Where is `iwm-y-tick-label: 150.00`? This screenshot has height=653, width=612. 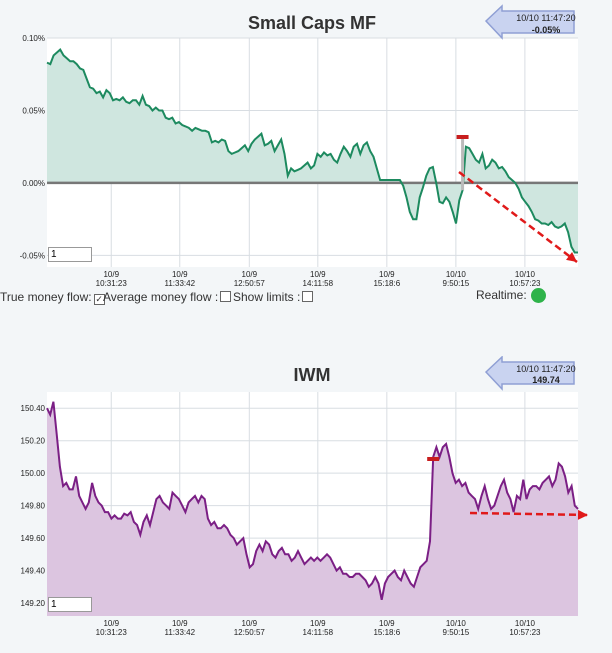 iwm-y-tick-label: 150.00 is located at coordinates (33, 473).